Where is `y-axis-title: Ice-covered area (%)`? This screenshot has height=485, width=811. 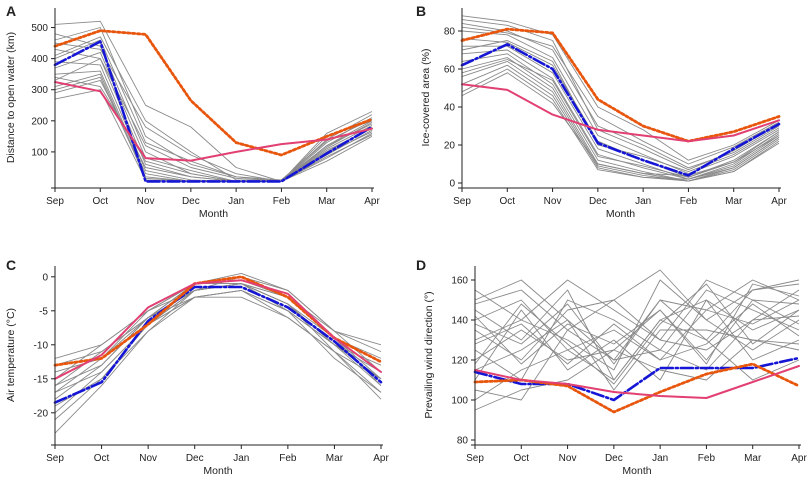
y-axis-title: Ice-covered area (%) is located at coordinates (426, 97).